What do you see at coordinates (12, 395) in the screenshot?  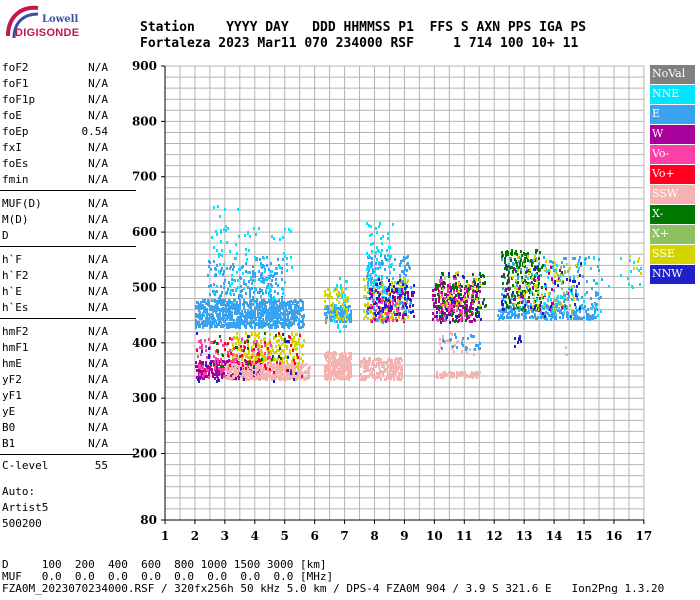 I see `param-name: yF1` at bounding box center [12, 395].